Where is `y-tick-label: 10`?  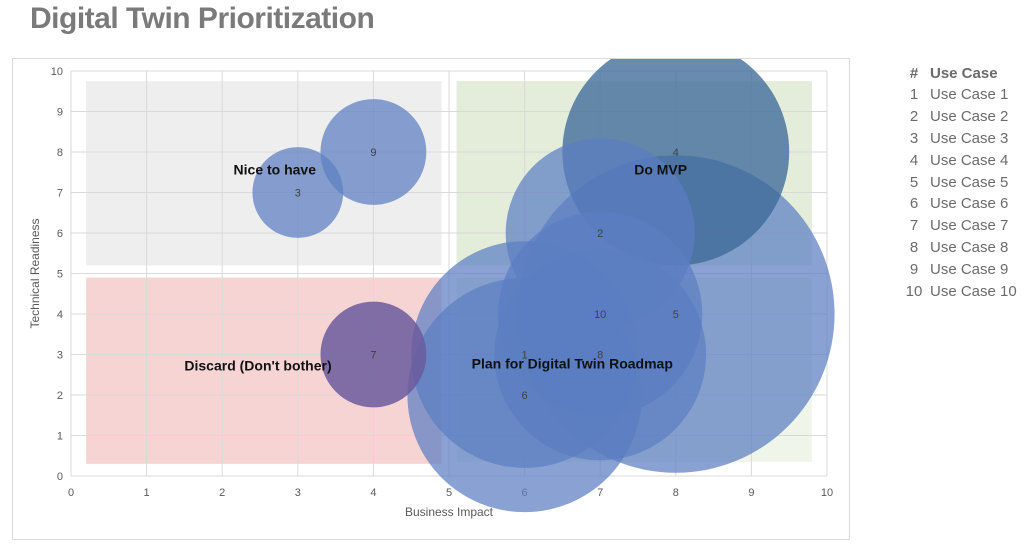 y-tick-label: 10 is located at coordinates (57, 72).